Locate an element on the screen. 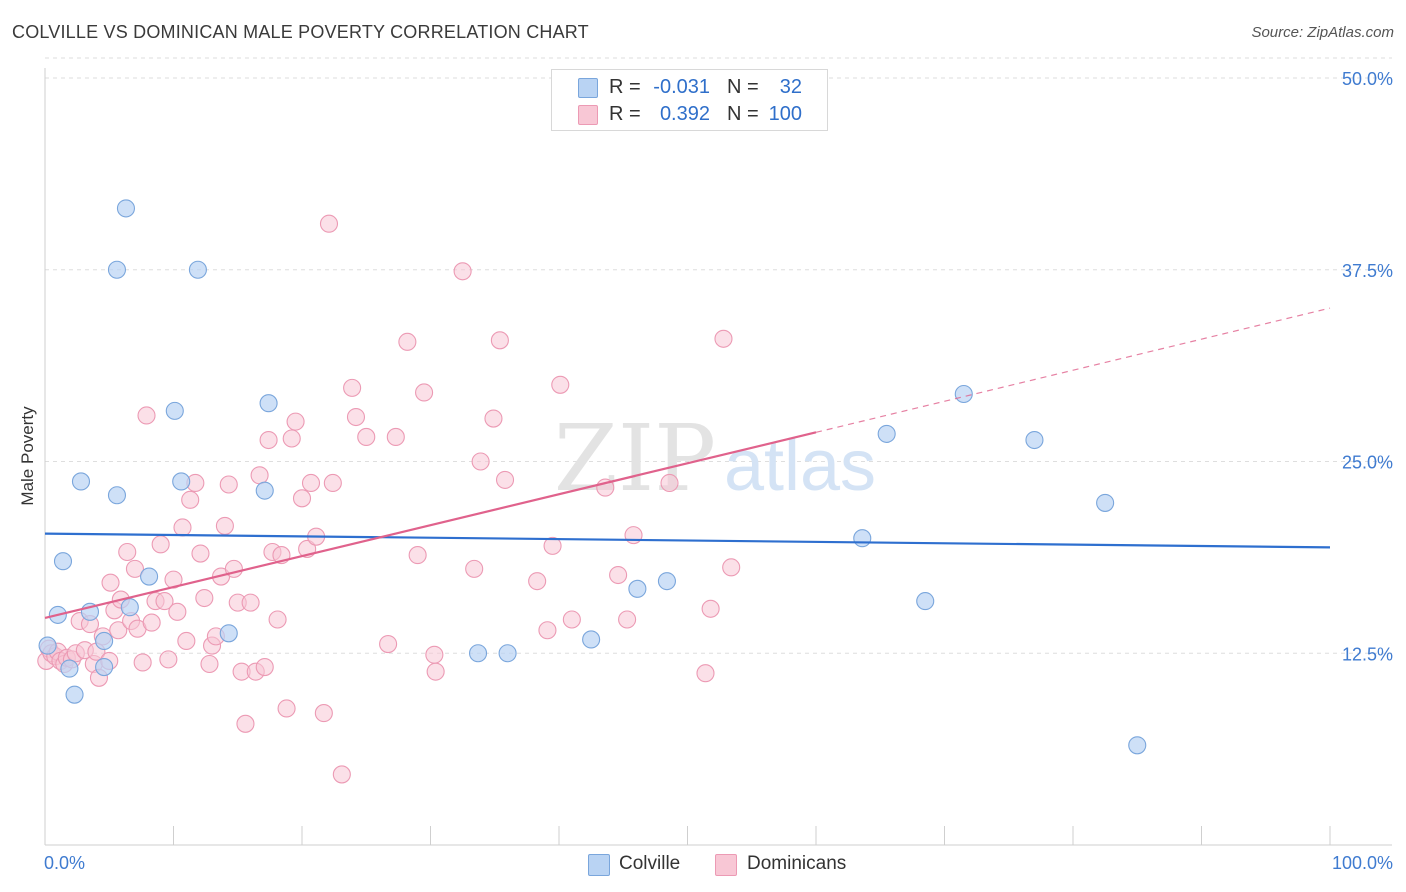 Image resolution: width=1406 pixels, height=892 pixels. watermark: ZIP atlas is located at coordinates (715, 458).